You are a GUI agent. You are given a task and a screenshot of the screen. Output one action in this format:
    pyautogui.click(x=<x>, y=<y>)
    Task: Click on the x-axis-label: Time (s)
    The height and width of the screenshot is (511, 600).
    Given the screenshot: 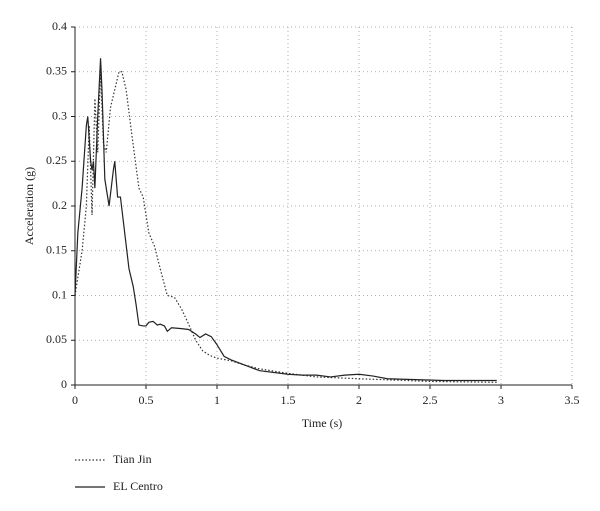 What is the action you would take?
    pyautogui.click(x=322, y=423)
    